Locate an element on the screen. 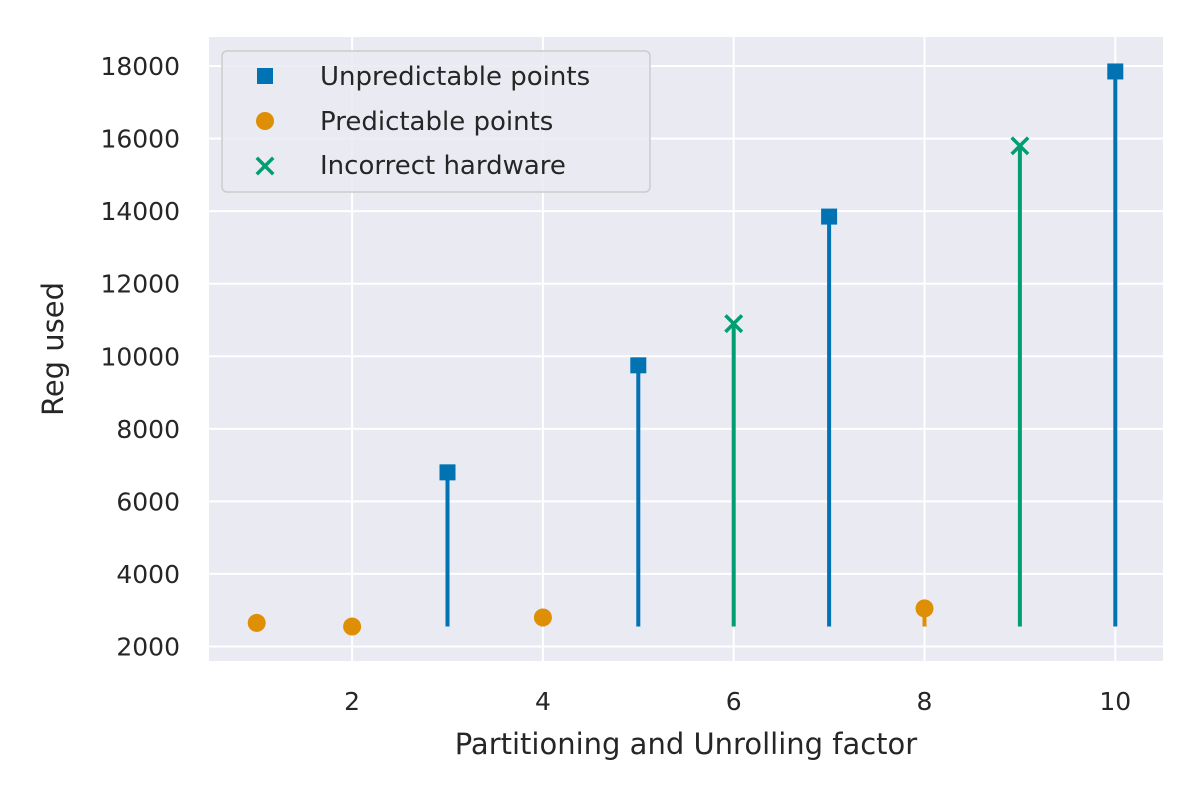 The image size is (1200, 800). legend-square-marker is located at coordinates (265, 76).